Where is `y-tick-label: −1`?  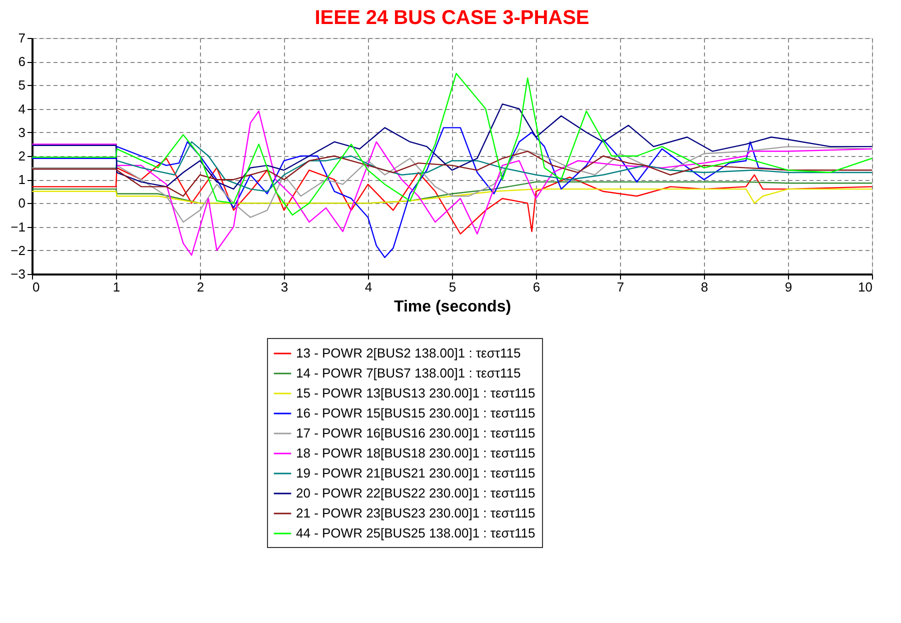 y-tick-label: −1 is located at coordinates (18, 226).